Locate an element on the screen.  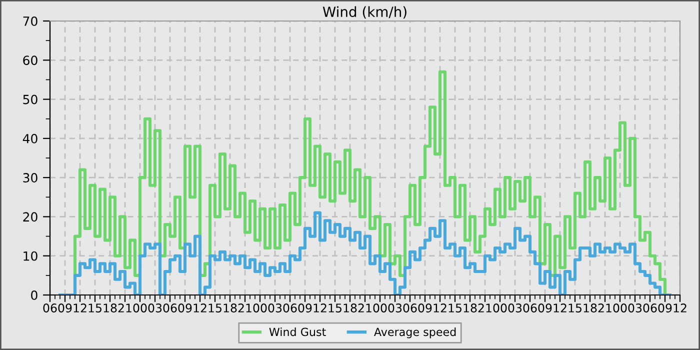
y-tick-label: 40 is located at coordinates (30, 139).